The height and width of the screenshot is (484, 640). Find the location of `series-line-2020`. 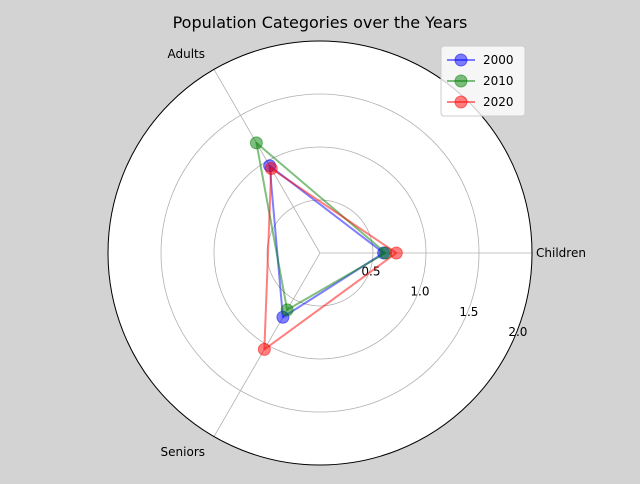

series-line-2020 is located at coordinates (330, 259).